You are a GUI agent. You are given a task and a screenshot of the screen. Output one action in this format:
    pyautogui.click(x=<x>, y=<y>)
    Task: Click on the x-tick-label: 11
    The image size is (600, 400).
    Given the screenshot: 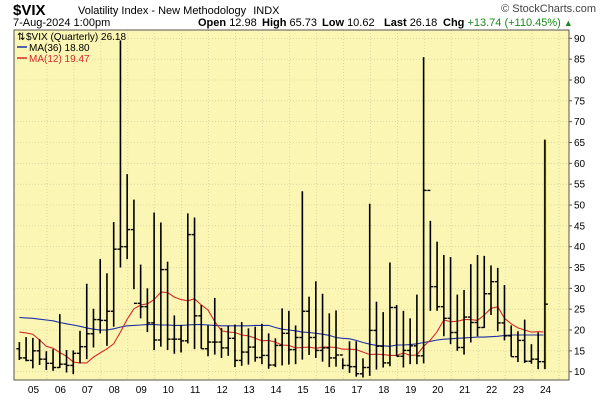 What is the action you would take?
    pyautogui.click(x=195, y=390)
    